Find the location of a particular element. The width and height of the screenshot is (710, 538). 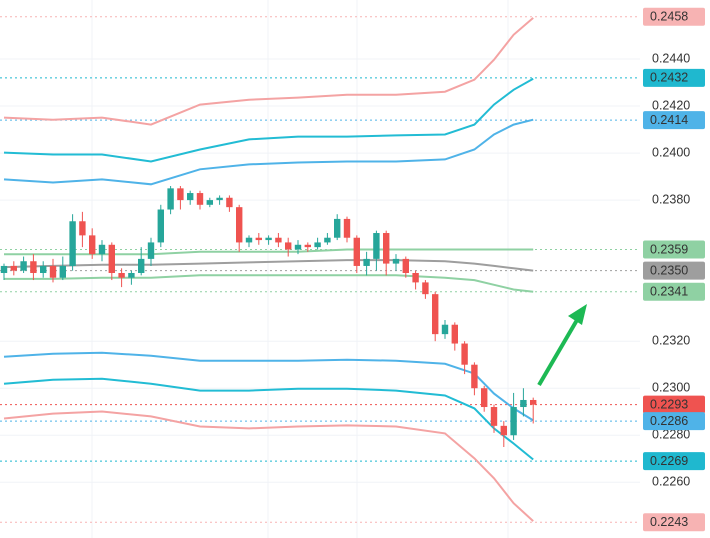

price-badge-label: 0.2293 is located at coordinates (669, 404).